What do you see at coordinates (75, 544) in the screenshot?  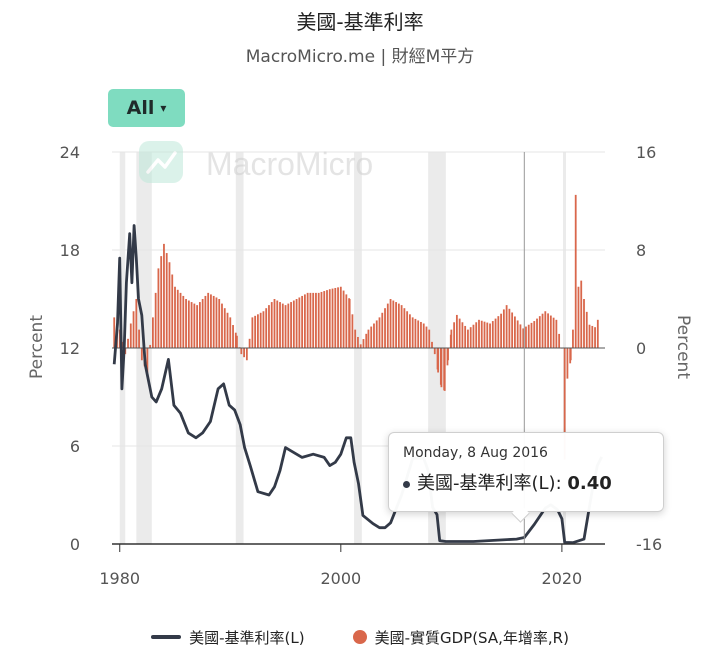 I see `left-tick-label: 0` at bounding box center [75, 544].